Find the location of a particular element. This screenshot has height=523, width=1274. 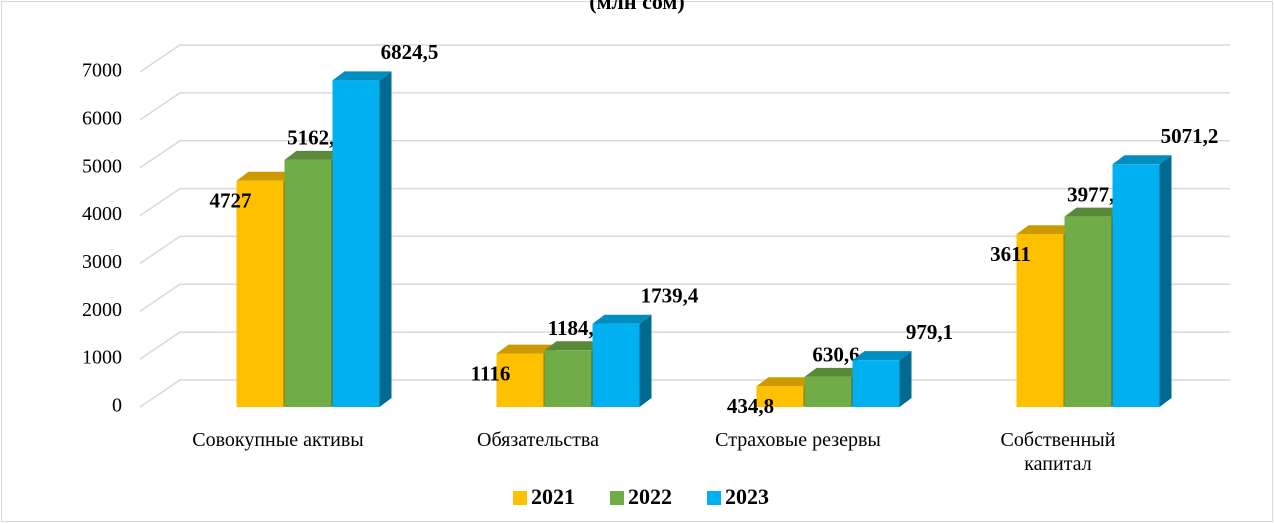

data-label: 6824,5 is located at coordinates (410, 52).